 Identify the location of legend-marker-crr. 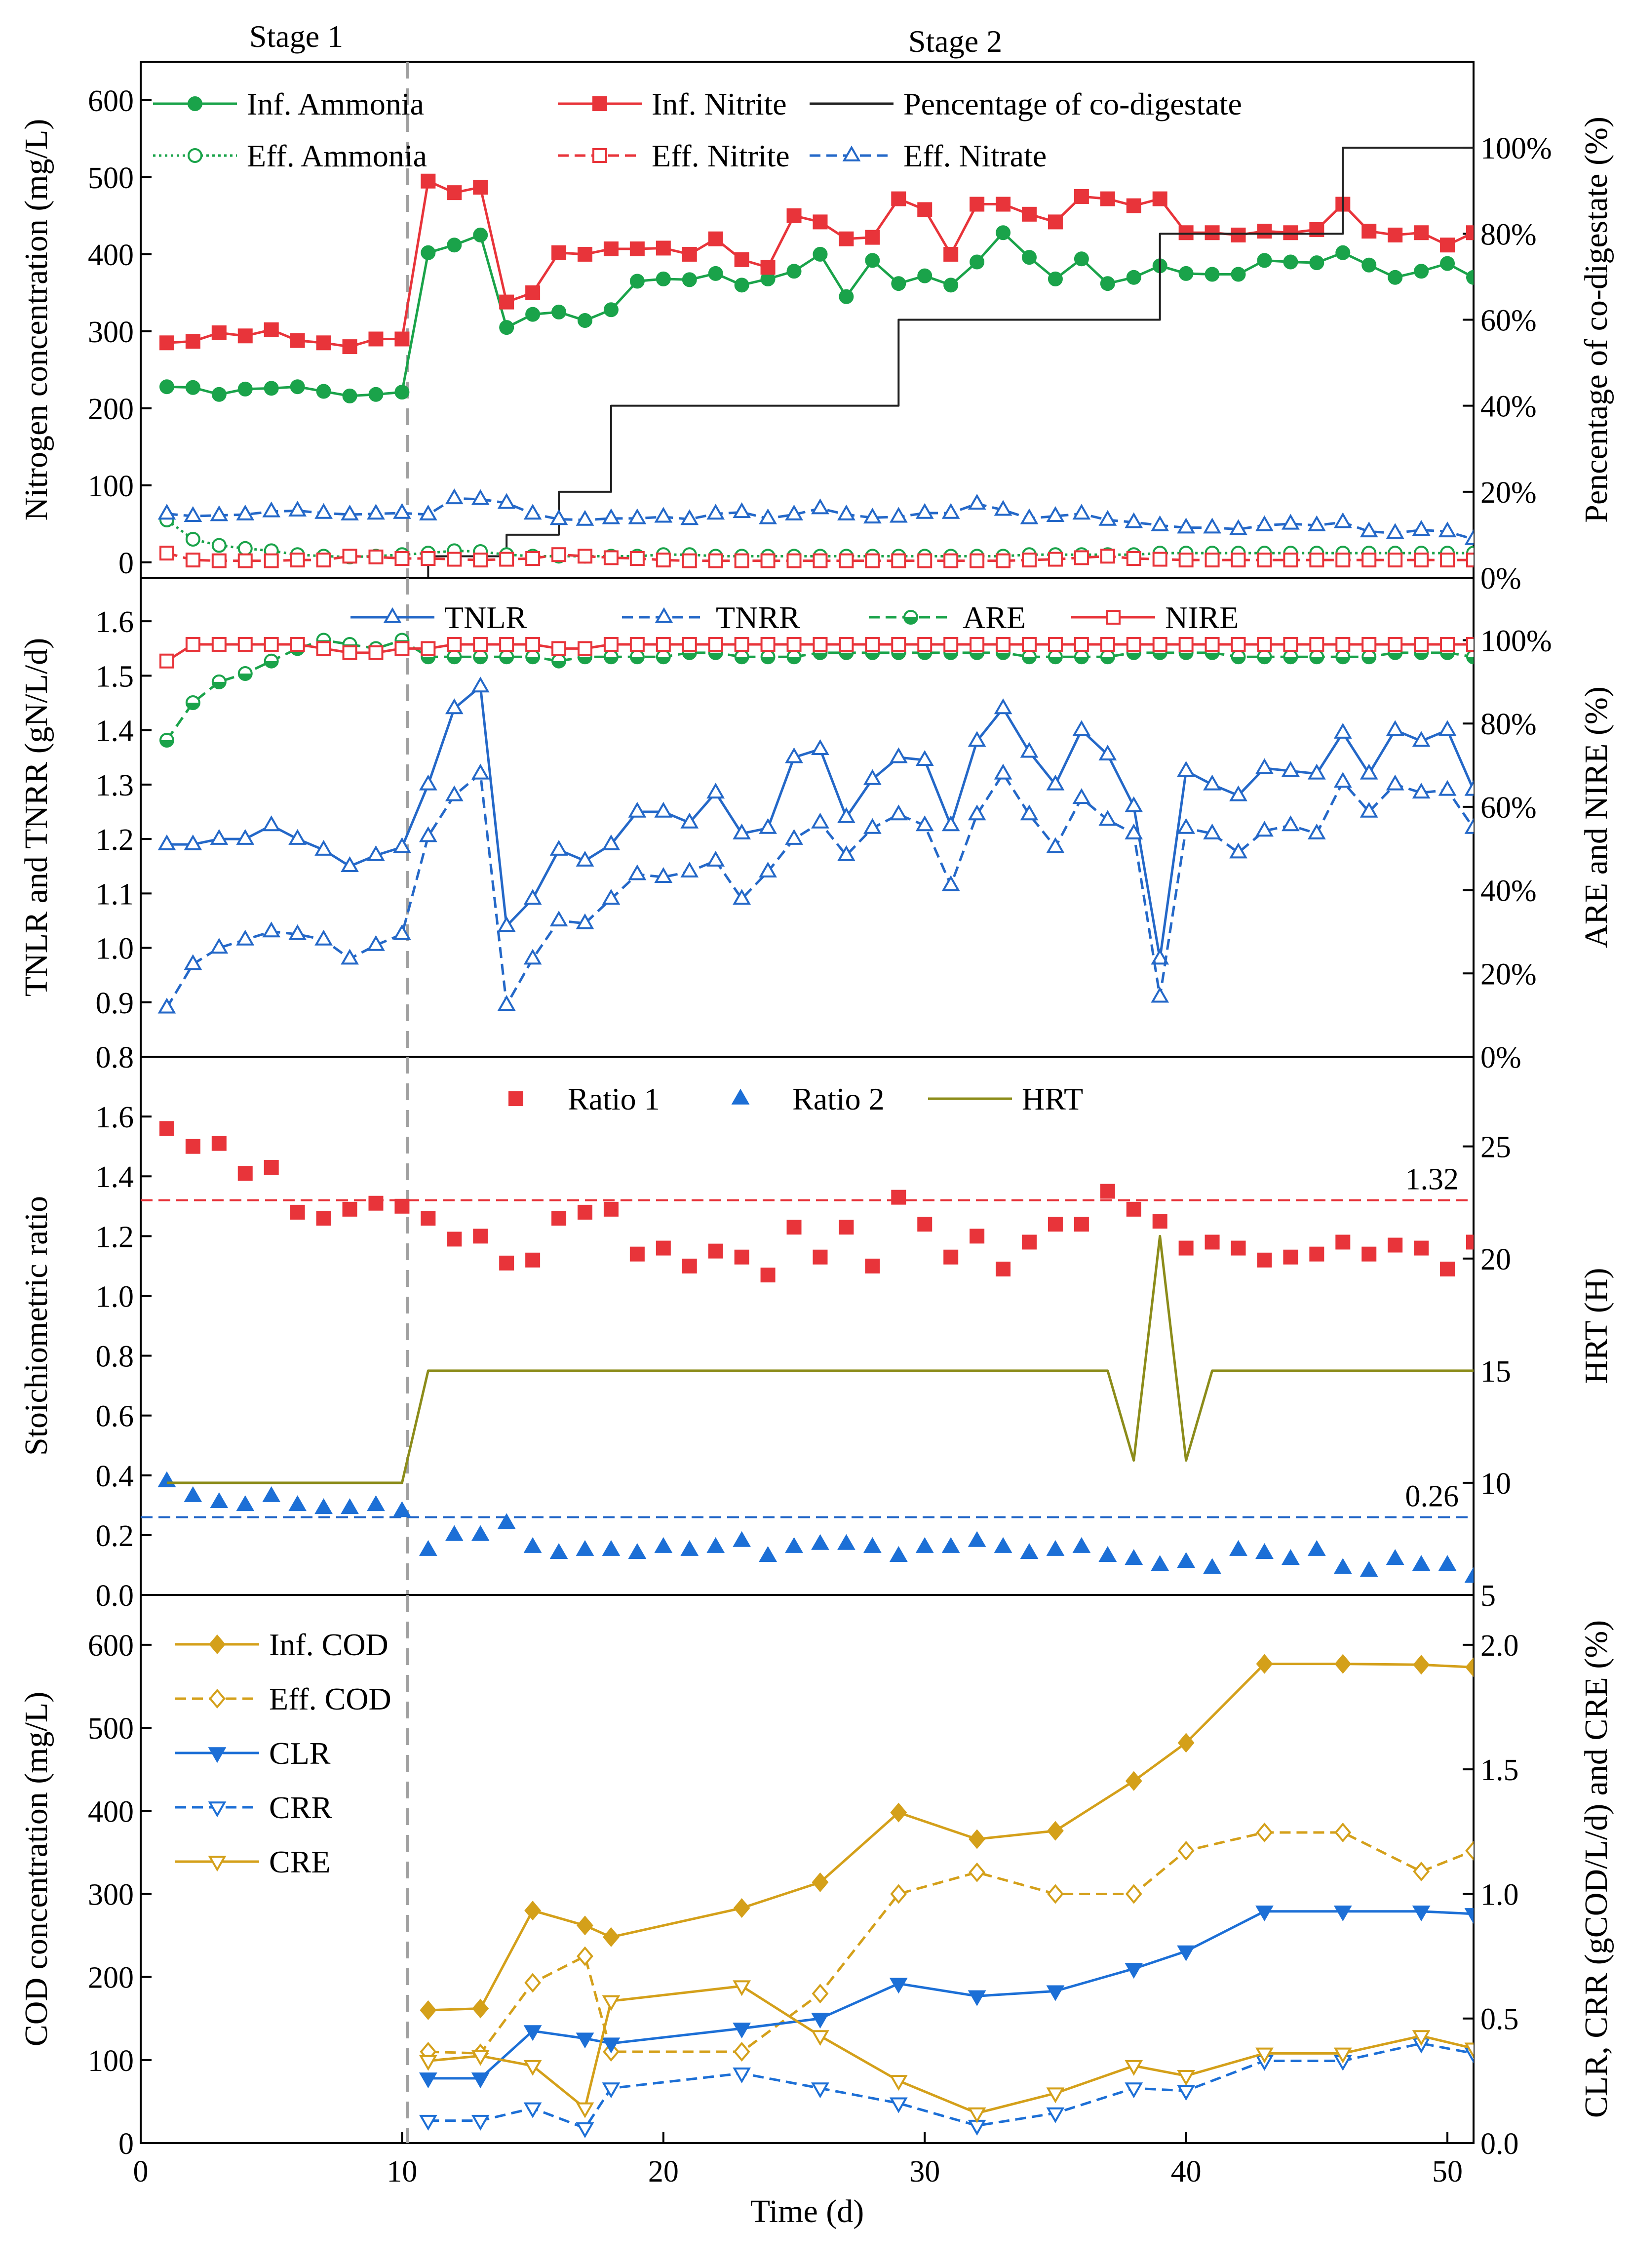
(218, 1810).